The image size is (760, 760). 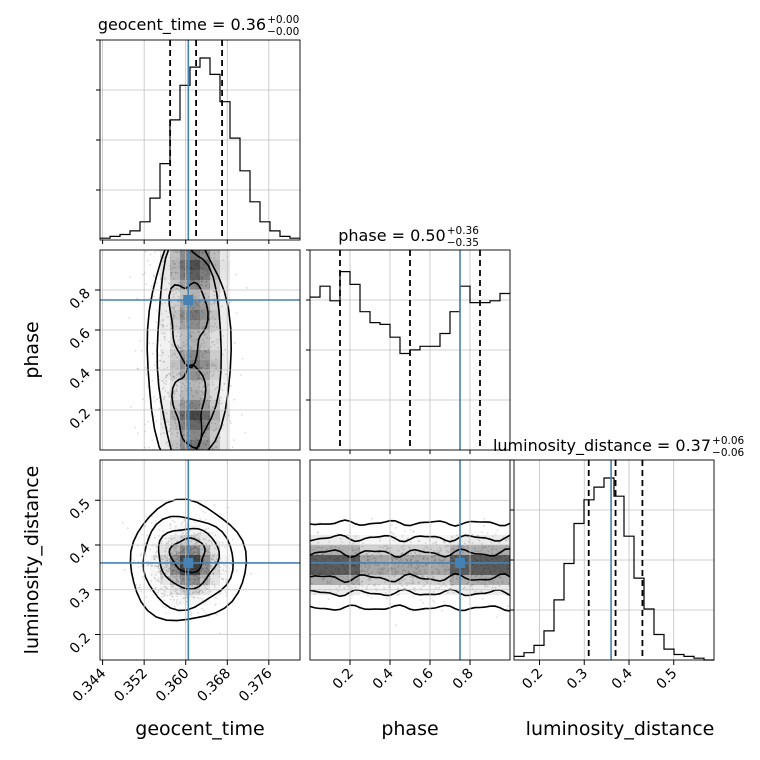 What do you see at coordinates (728, 441) in the screenshot?
I see `title-sup-luminosity_distance: +0.06` at bounding box center [728, 441].